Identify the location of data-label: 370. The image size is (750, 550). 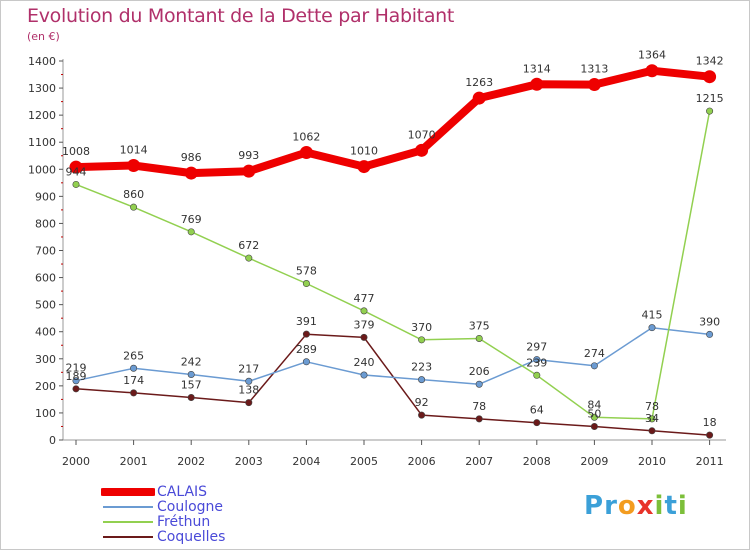
(421, 327).